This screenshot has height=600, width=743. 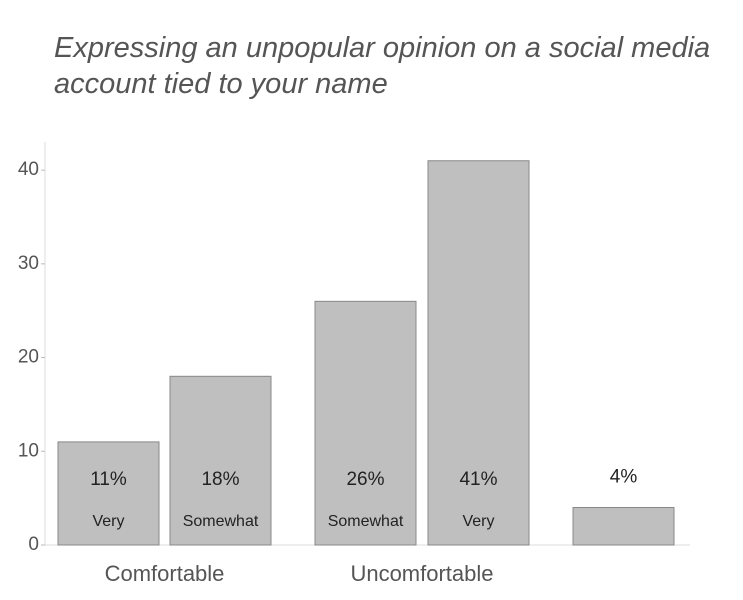 What do you see at coordinates (28, 263) in the screenshot?
I see `y-tick-label: 30` at bounding box center [28, 263].